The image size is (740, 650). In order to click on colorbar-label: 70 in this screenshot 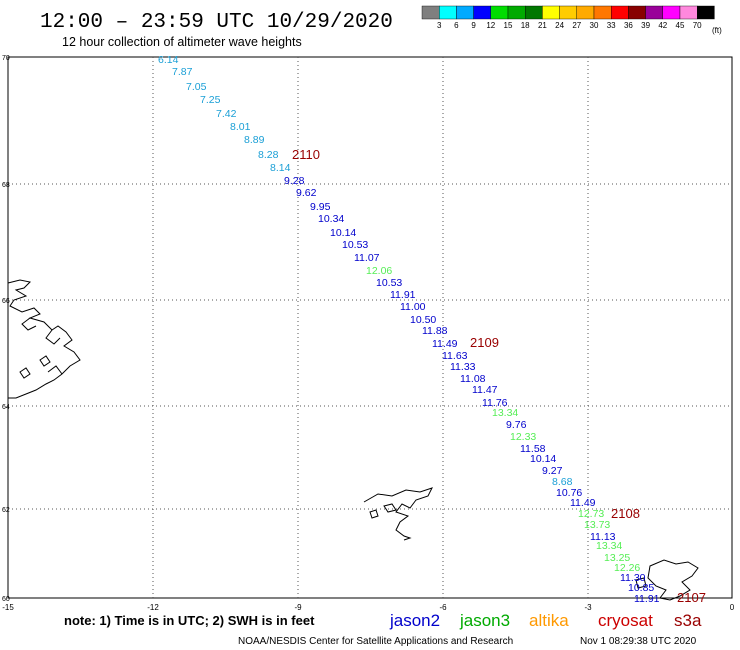, I will do `click(697, 25)`.